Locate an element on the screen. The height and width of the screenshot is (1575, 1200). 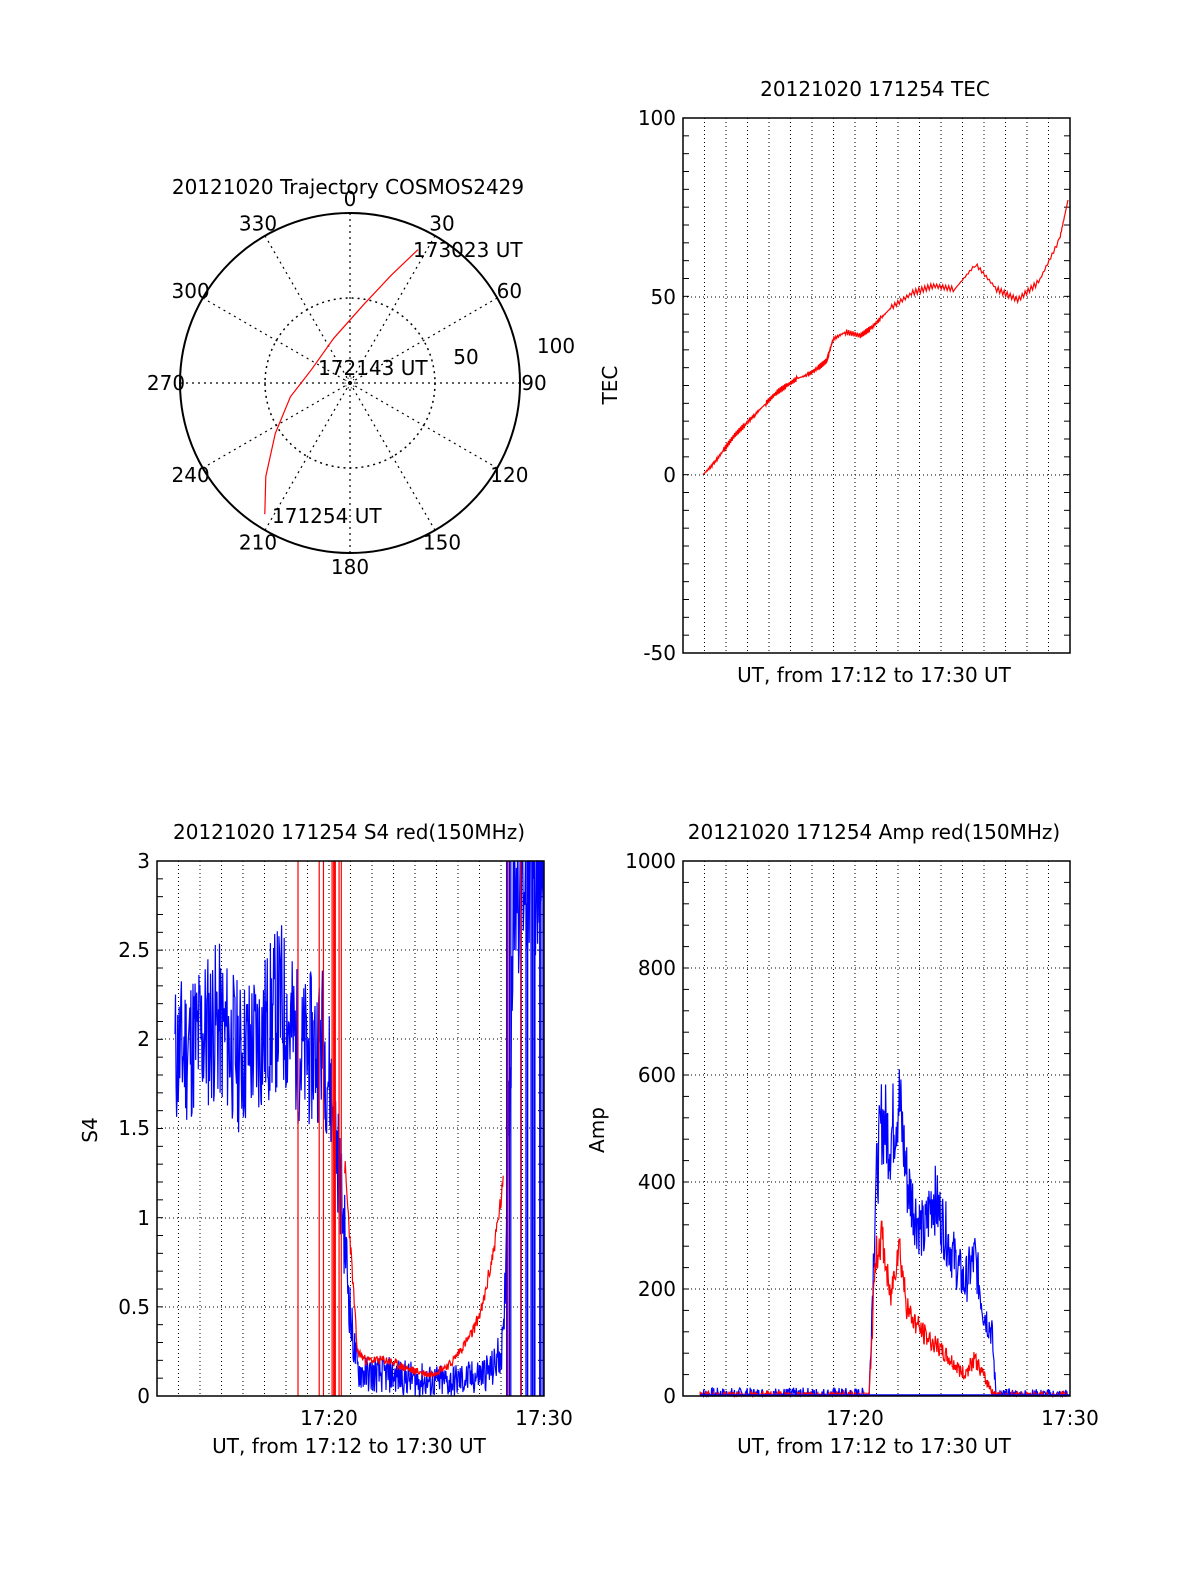
tec-series-line is located at coordinates (885, 337).